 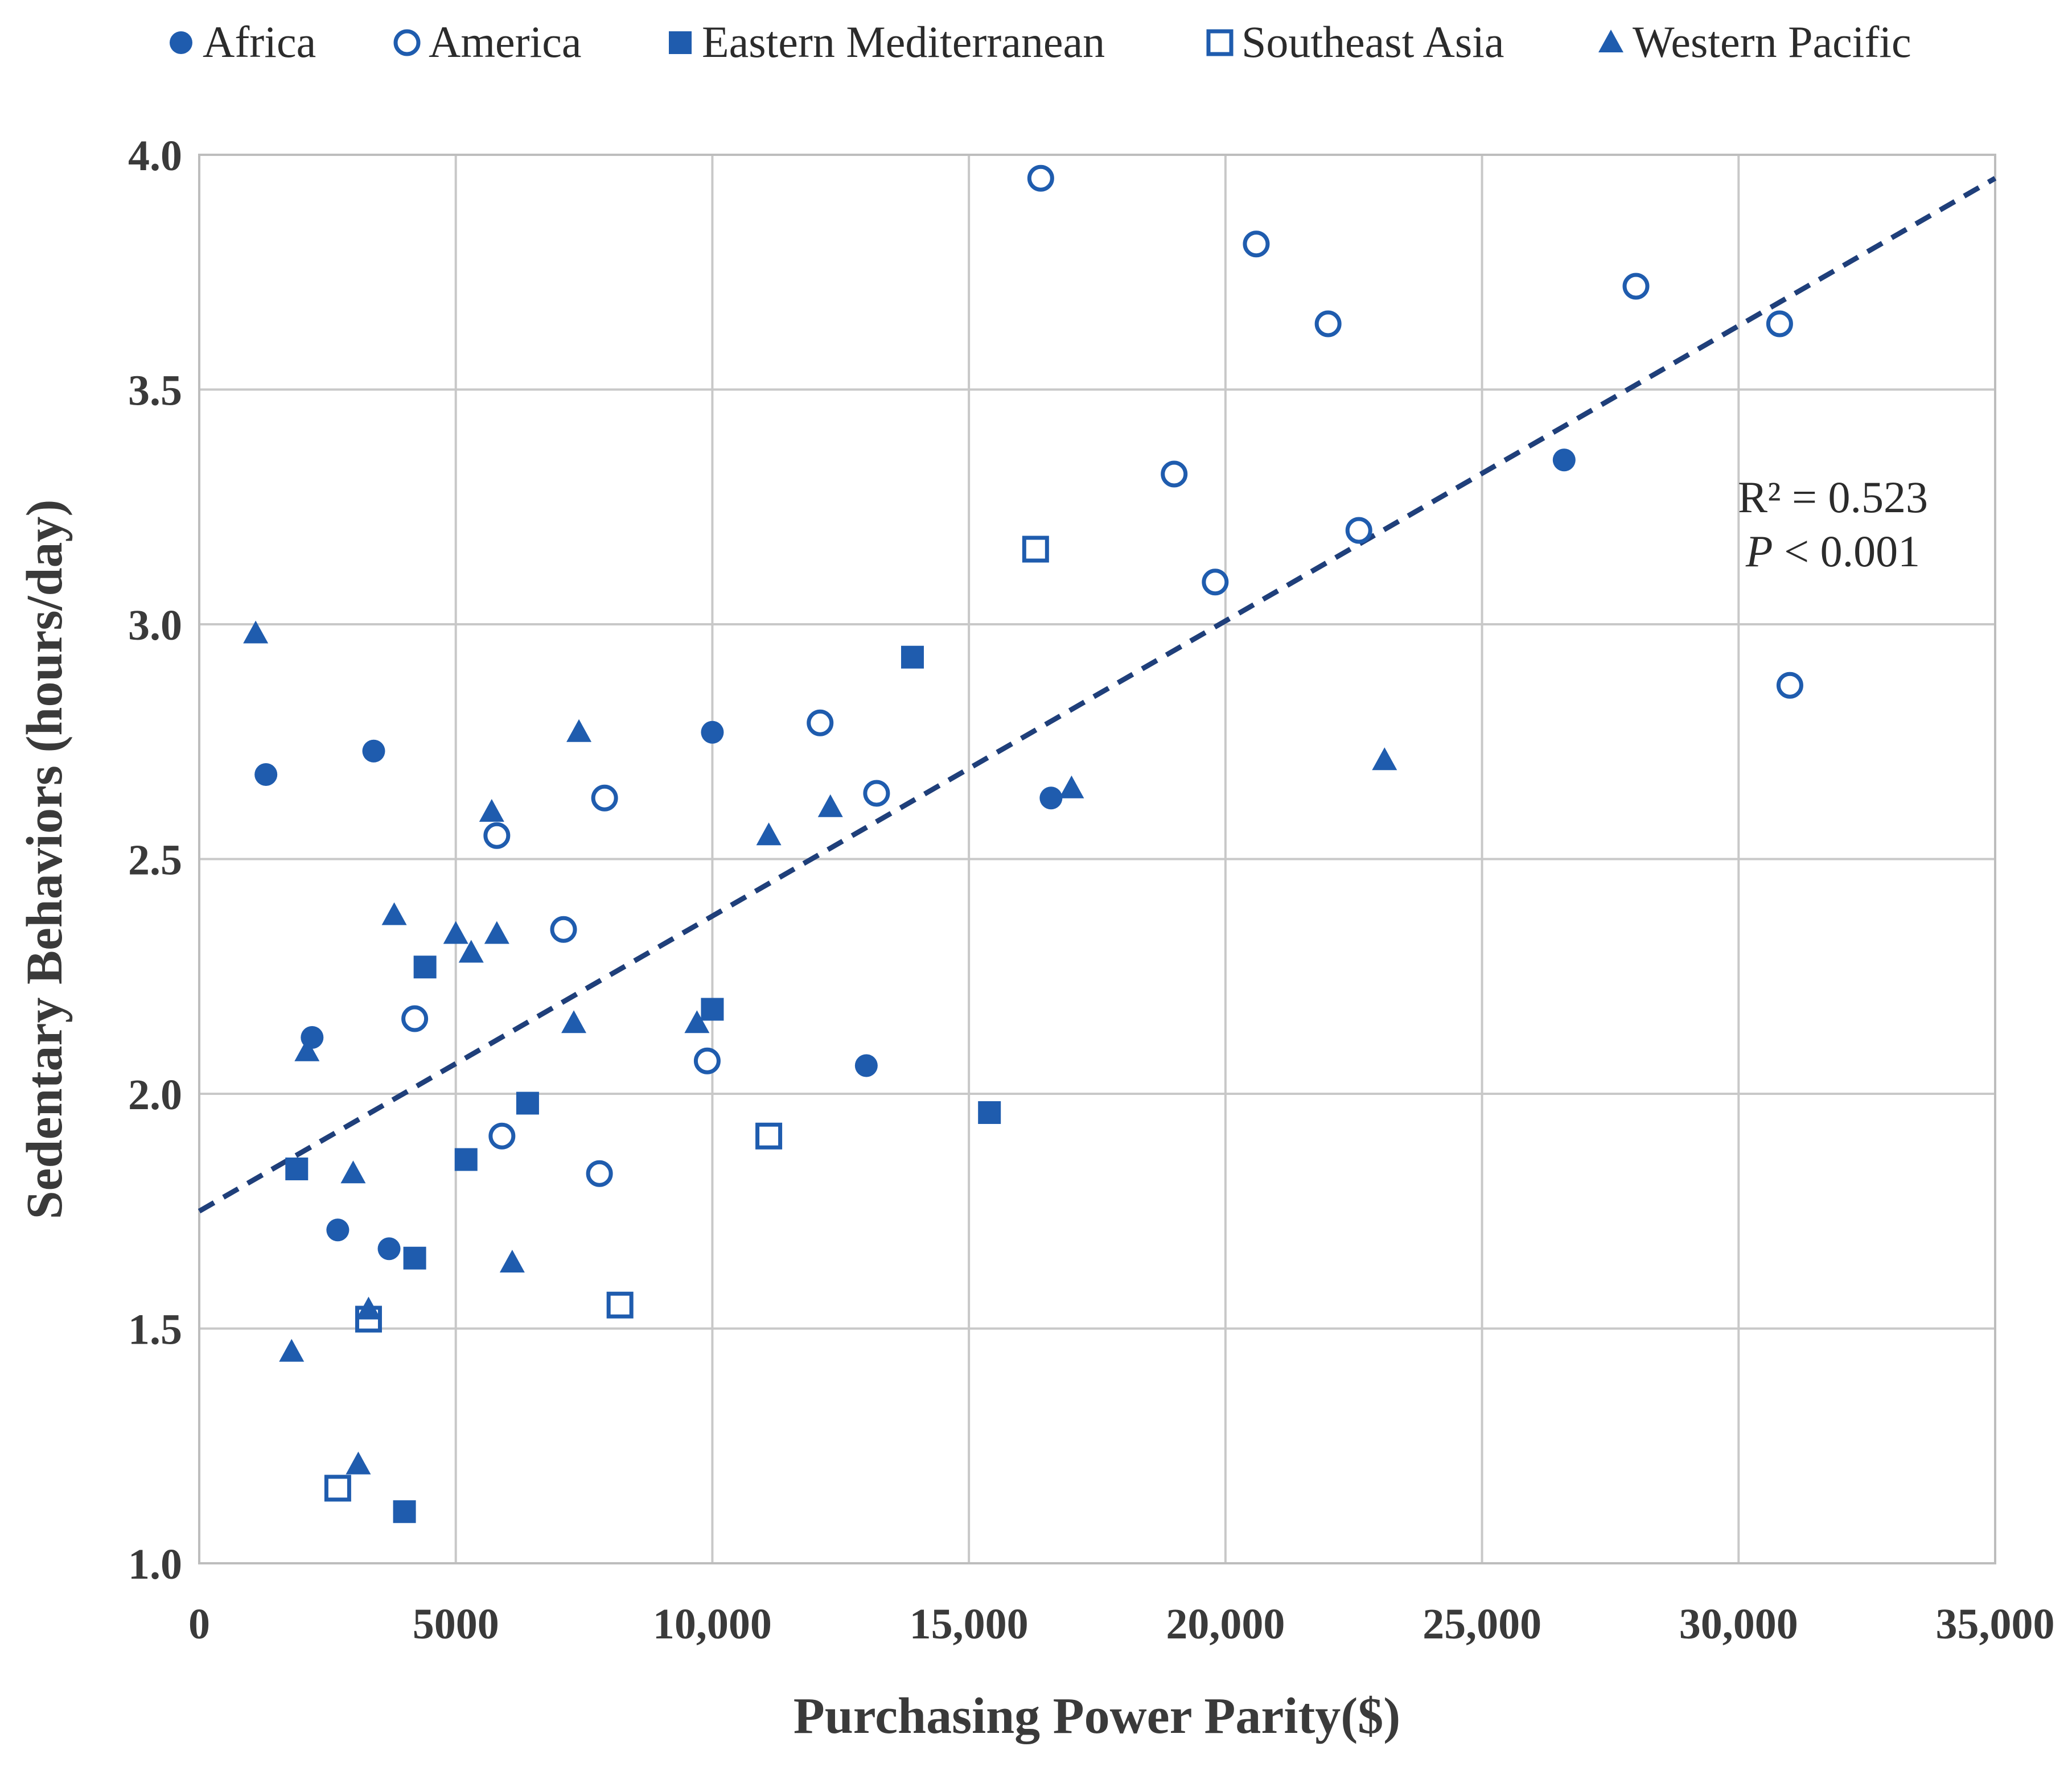 What do you see at coordinates (505, 42) in the screenshot?
I see `legend-label: America` at bounding box center [505, 42].